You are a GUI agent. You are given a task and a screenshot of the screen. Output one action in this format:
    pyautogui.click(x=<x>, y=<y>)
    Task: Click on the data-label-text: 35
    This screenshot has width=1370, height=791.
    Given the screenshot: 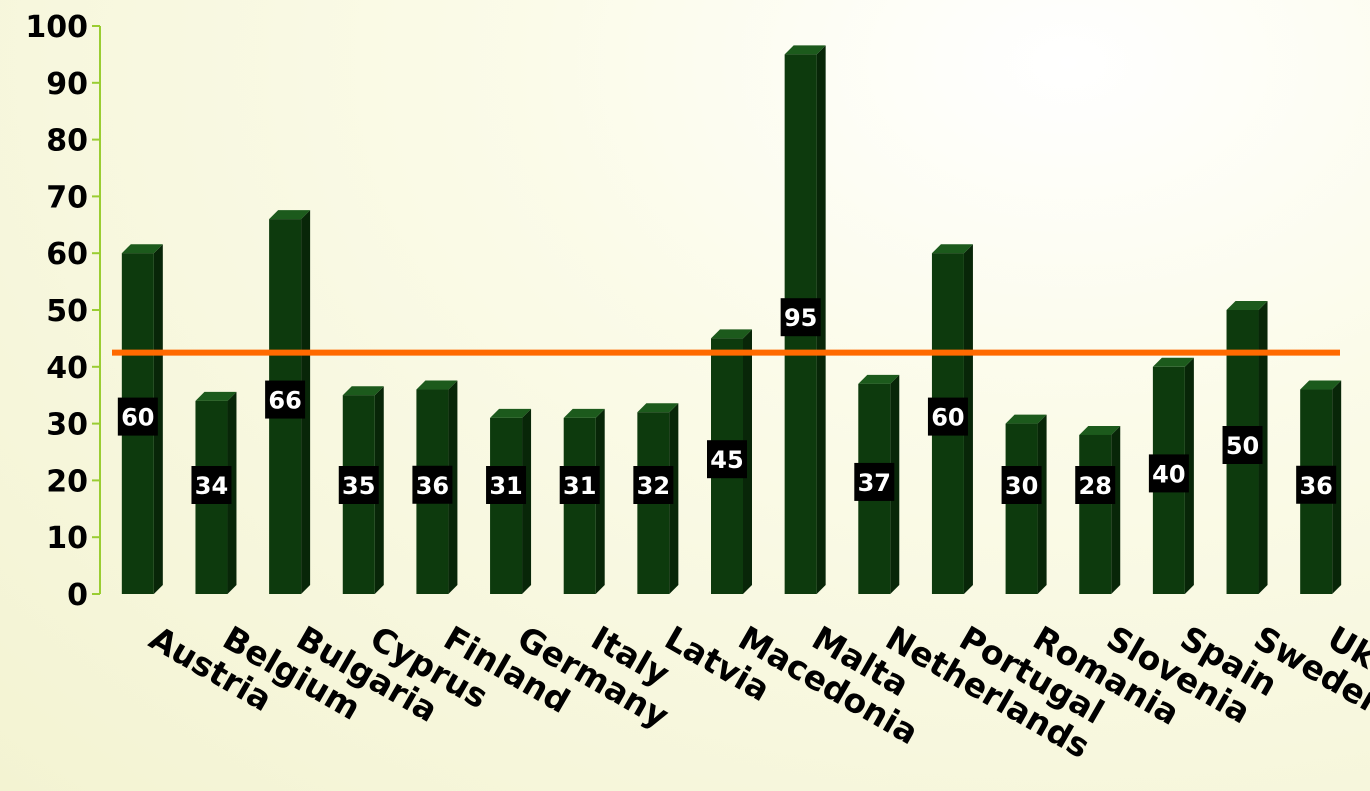 What is the action you would take?
    pyautogui.click(x=358, y=486)
    